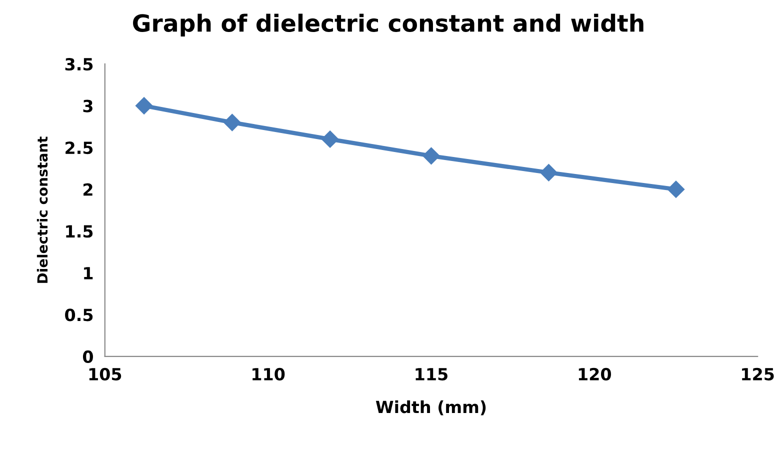 This screenshot has width=777, height=457. I want to click on chart-title: Graph of dielectric constant and width, so click(388, 25).